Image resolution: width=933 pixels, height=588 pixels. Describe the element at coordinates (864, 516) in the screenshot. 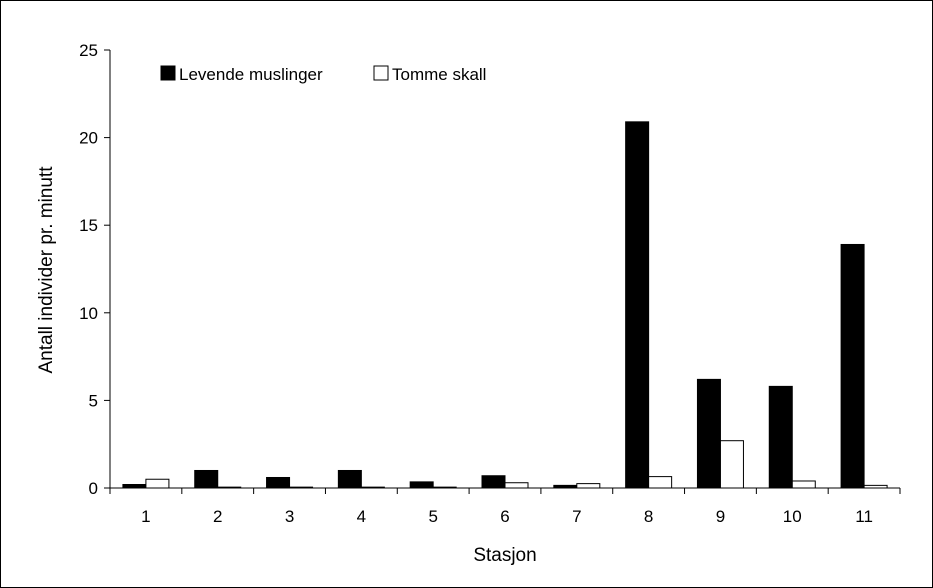

I see `x-tick-label-11: 11` at that location.